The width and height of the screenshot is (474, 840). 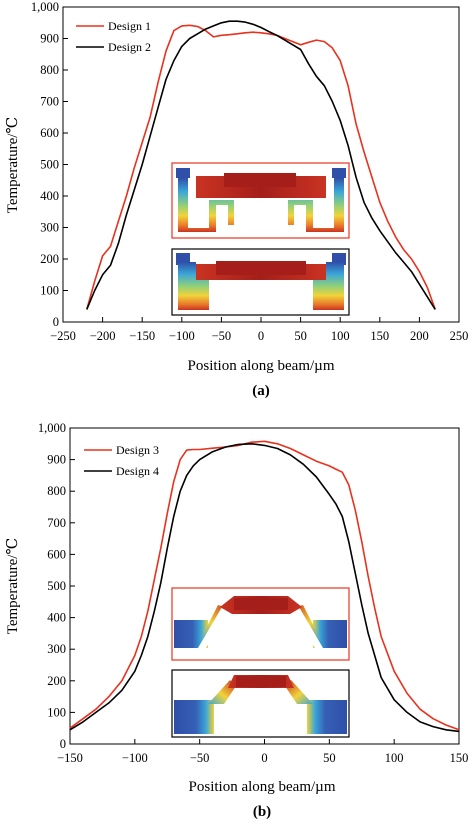 What do you see at coordinates (262, 812) in the screenshot?
I see `panel-label-b: (b)` at bounding box center [262, 812].